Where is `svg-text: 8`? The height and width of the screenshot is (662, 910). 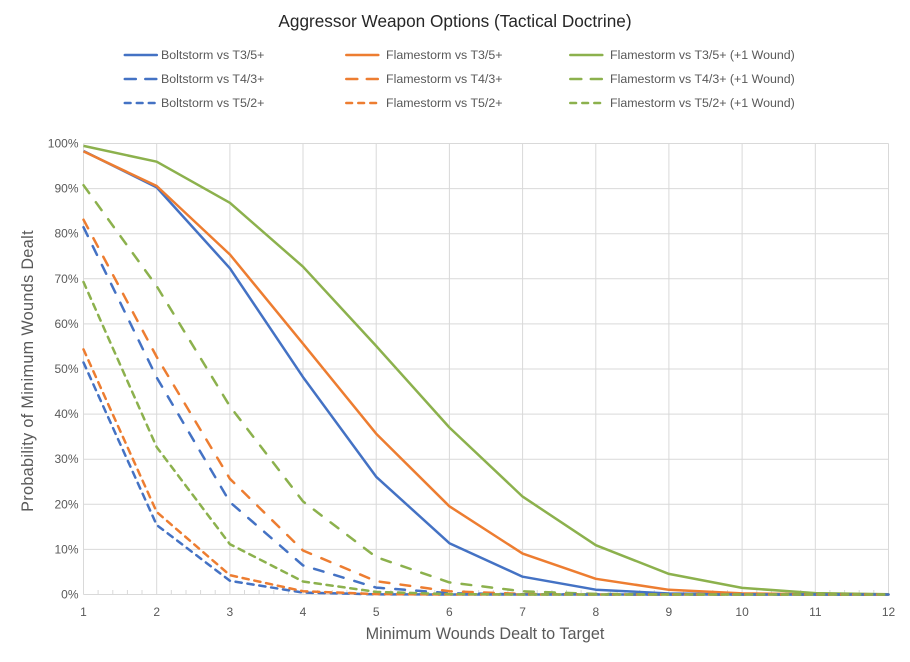
svg-text: 8 is located at coordinates (595, 612).